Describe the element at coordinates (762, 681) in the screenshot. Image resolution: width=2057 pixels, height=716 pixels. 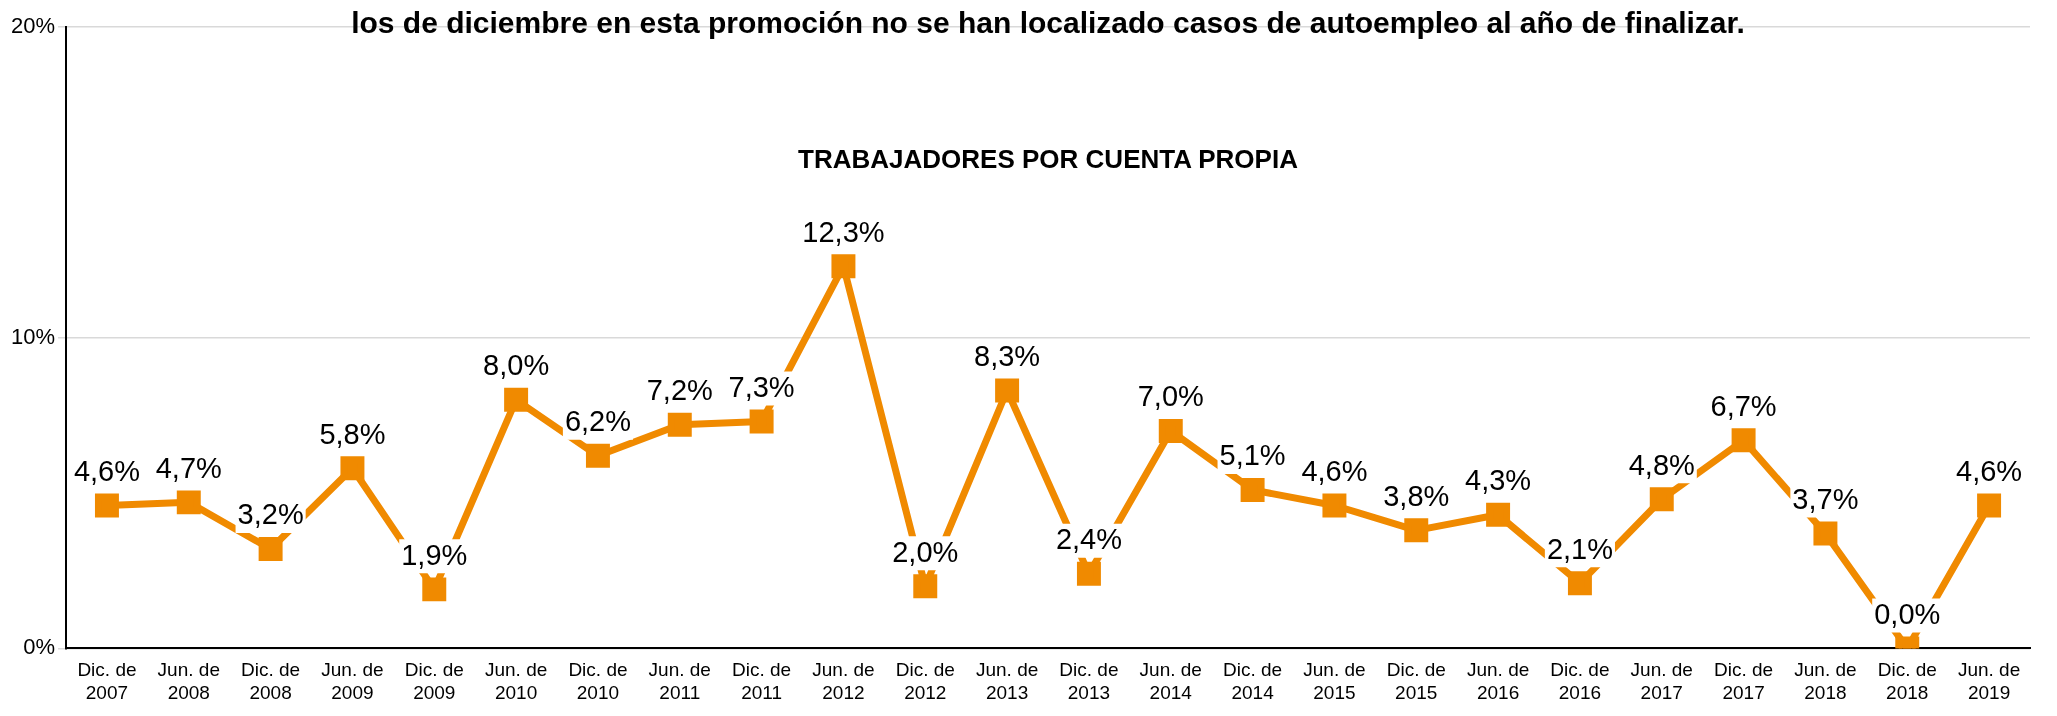
I see `x-tick-label: Dic. de 2011` at that location.